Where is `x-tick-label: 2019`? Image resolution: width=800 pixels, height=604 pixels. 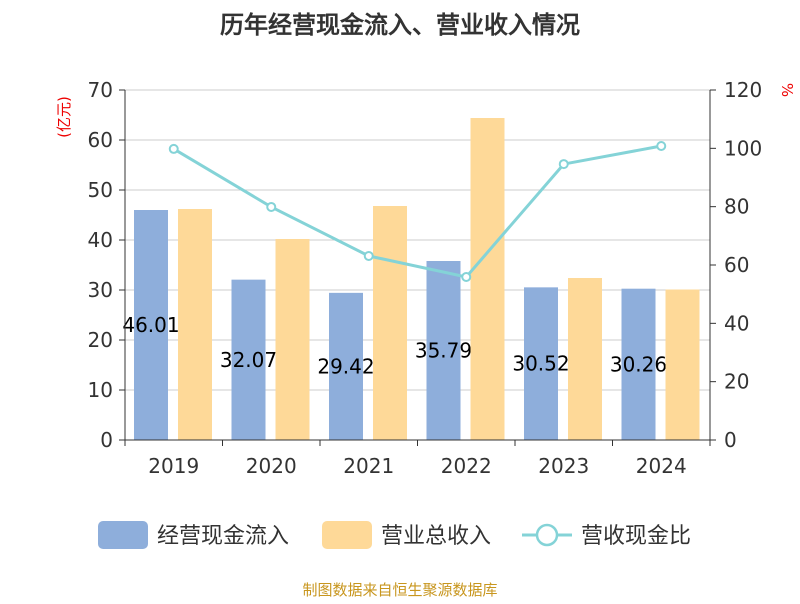
x-tick-label: 2019 is located at coordinates (173, 466).